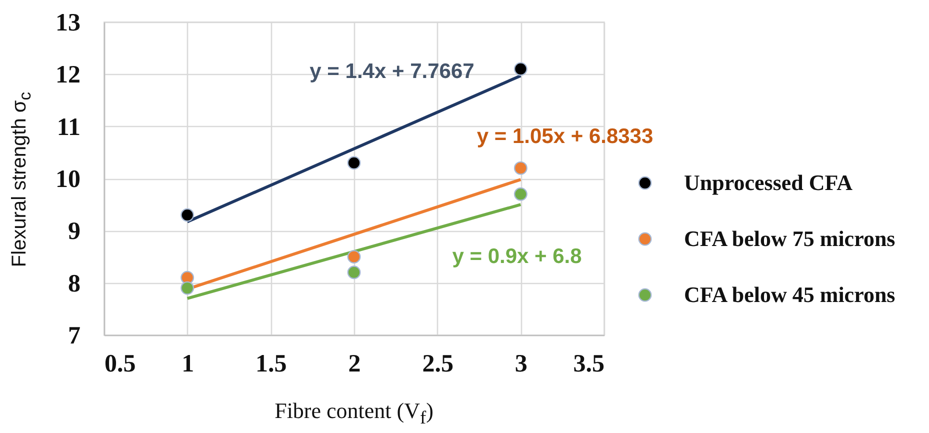 This screenshot has width=929, height=433. I want to click on annotation: y = 1.4x + 7.7667, so click(392, 71).